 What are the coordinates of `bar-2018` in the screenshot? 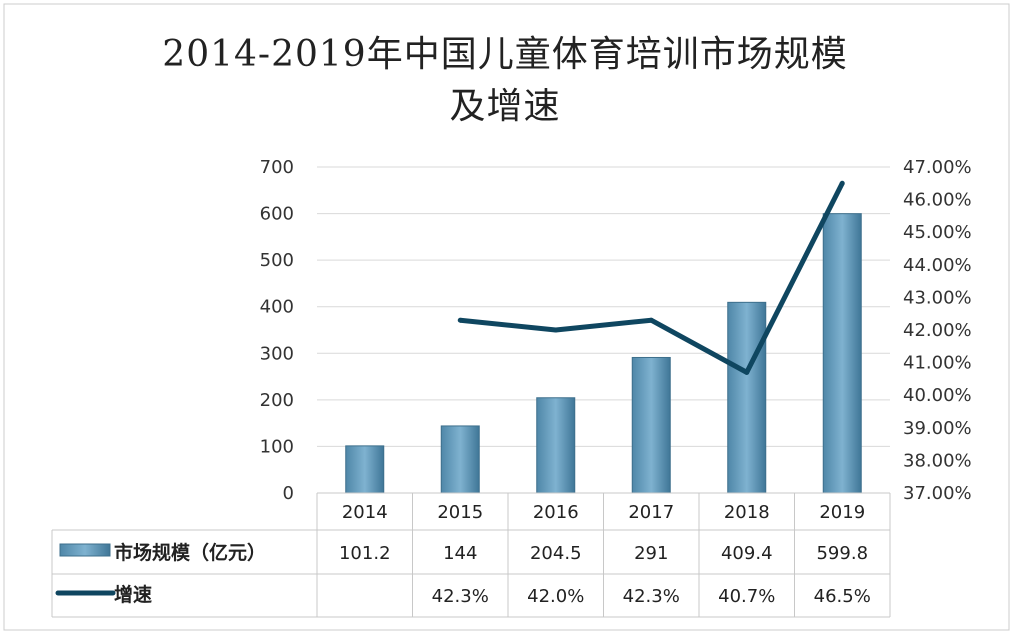 It's located at (747, 397).